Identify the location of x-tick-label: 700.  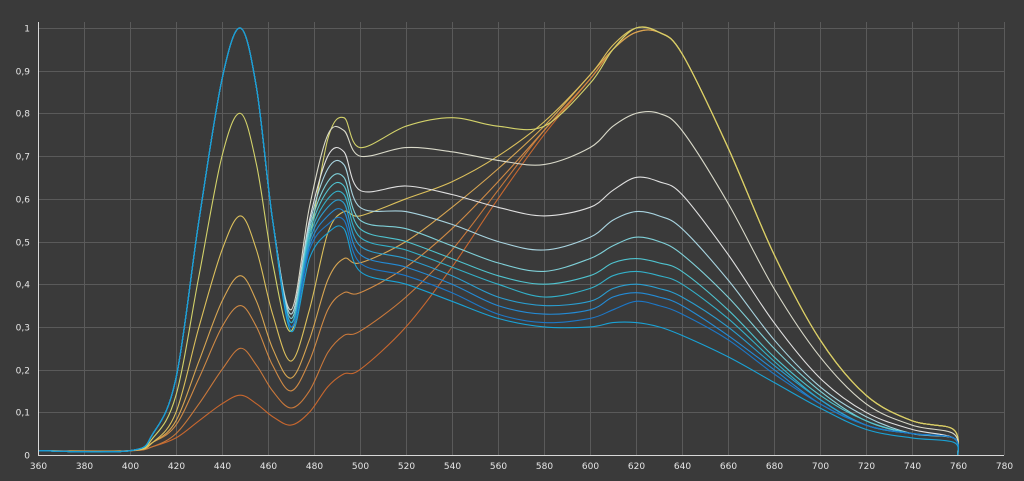
(820, 467).